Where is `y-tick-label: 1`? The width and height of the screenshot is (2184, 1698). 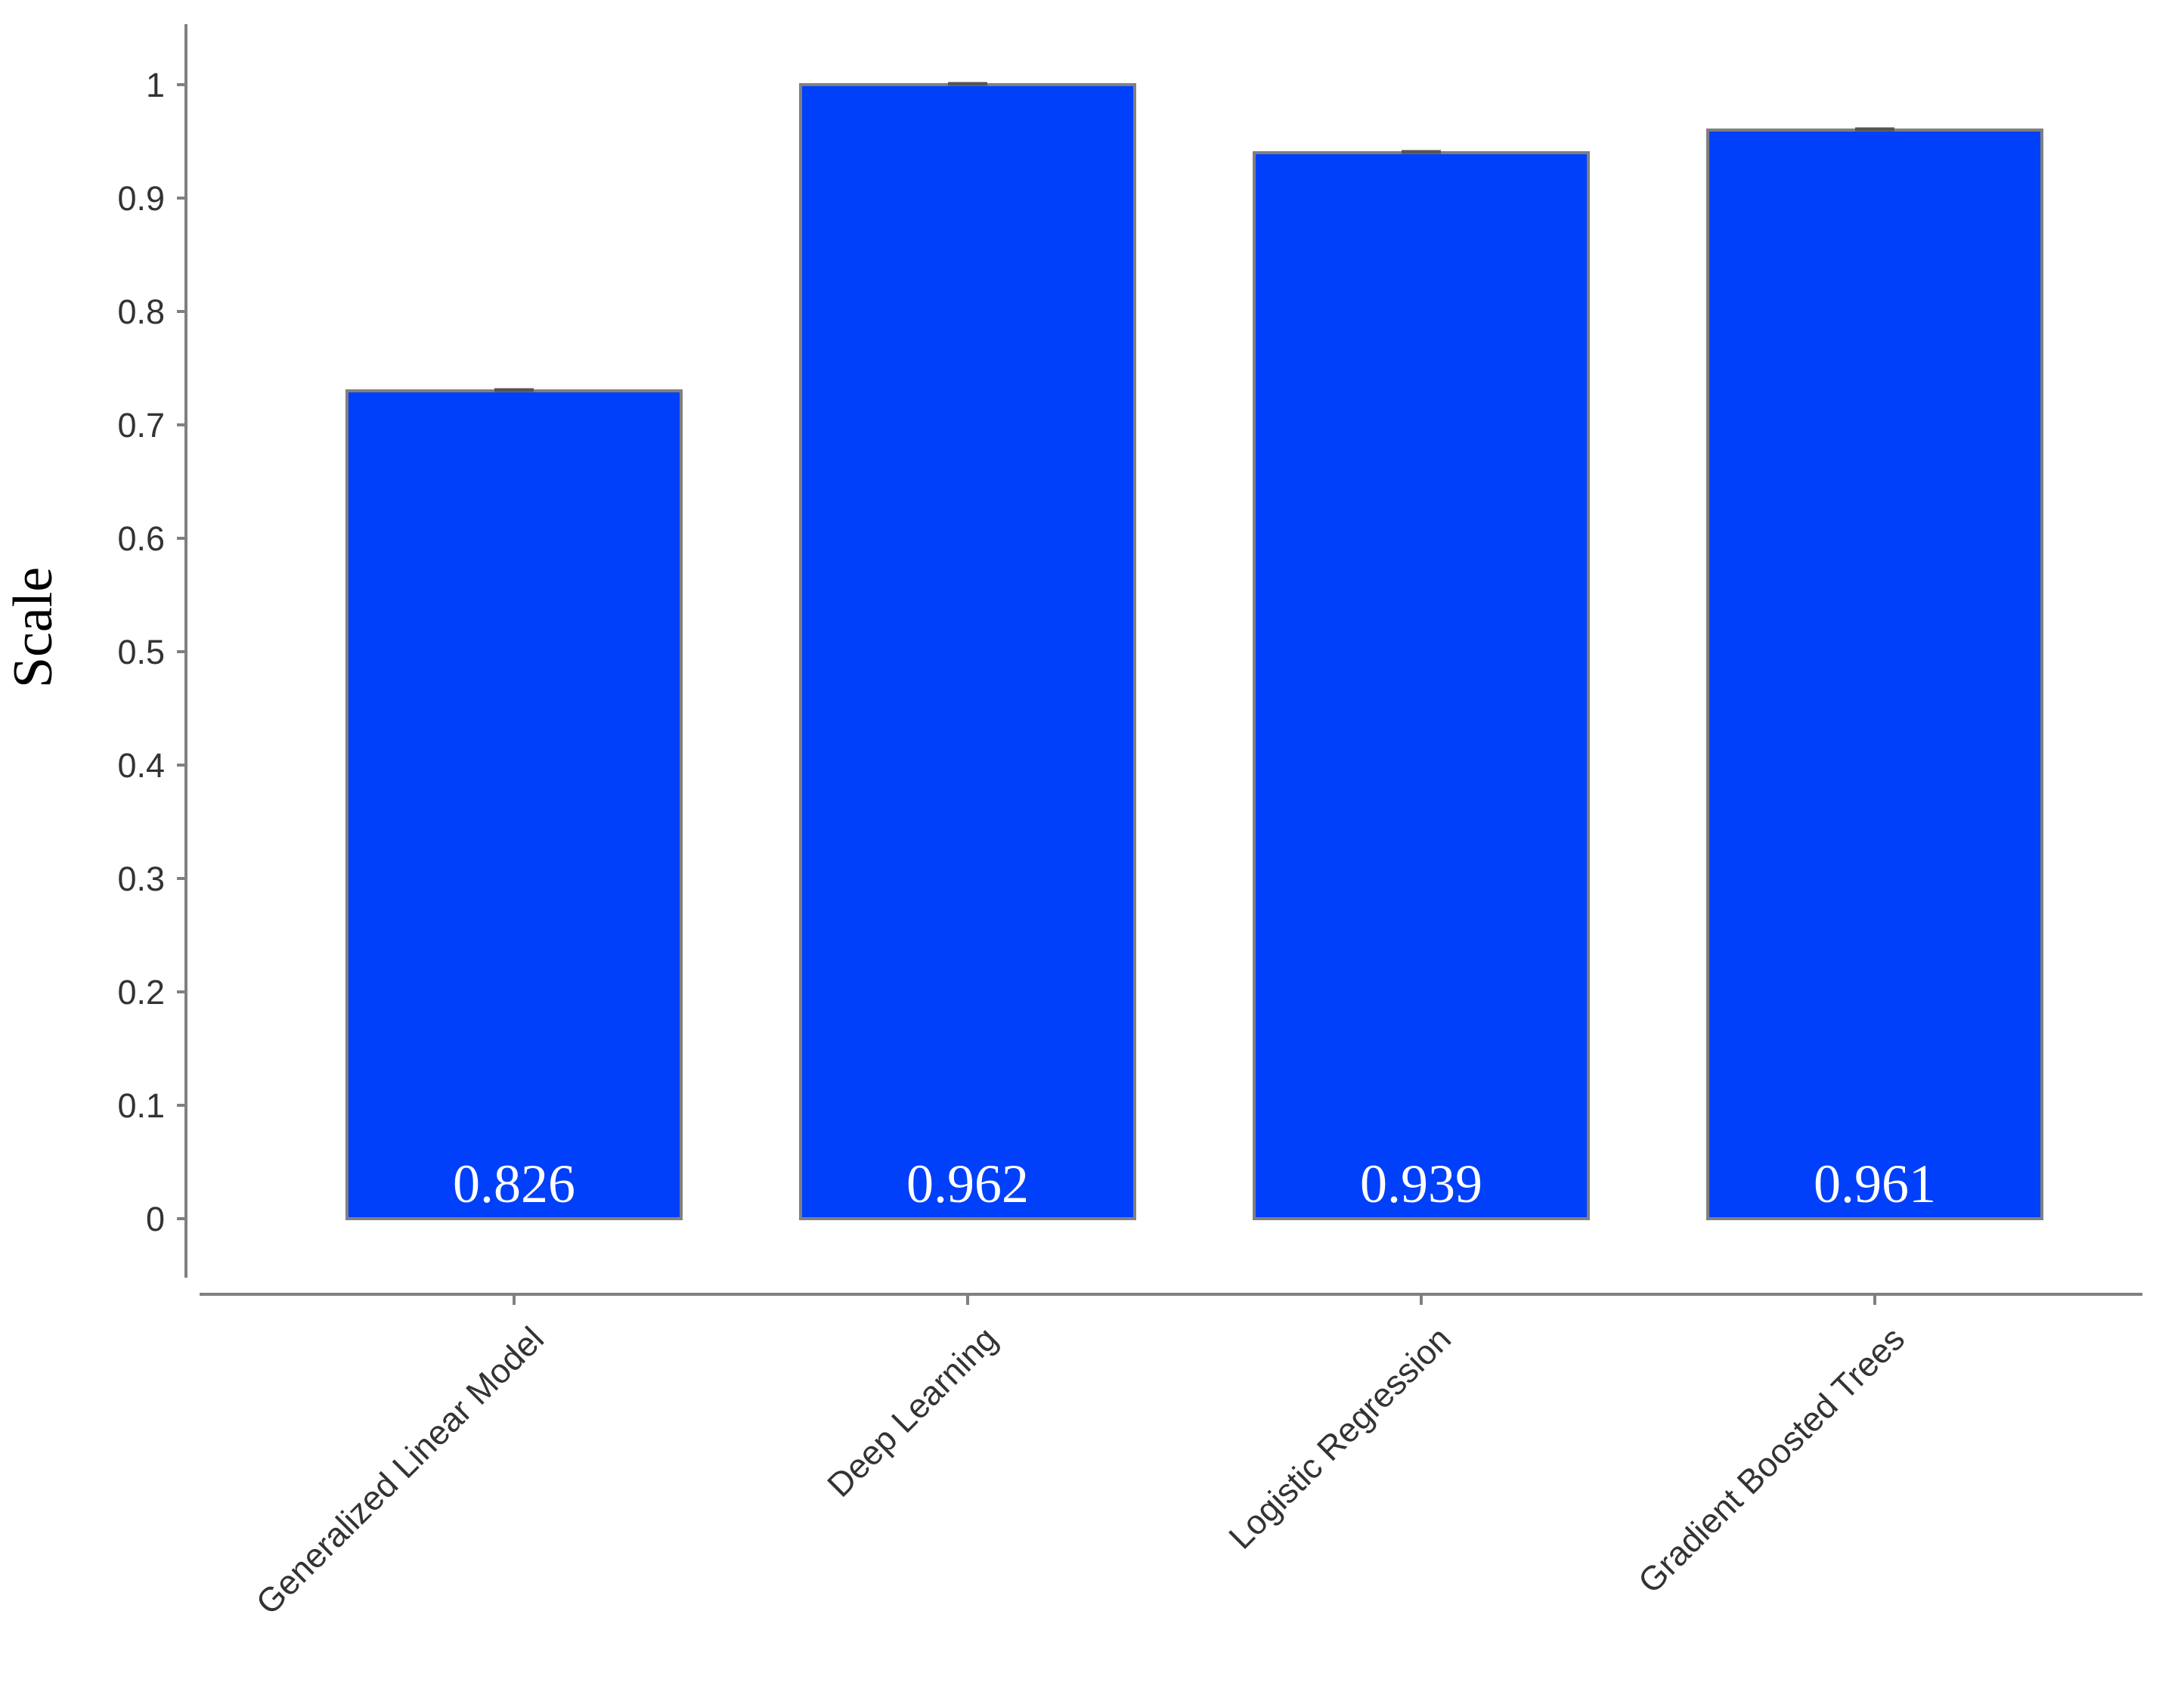
y-tick-label: 1 is located at coordinates (155, 85).